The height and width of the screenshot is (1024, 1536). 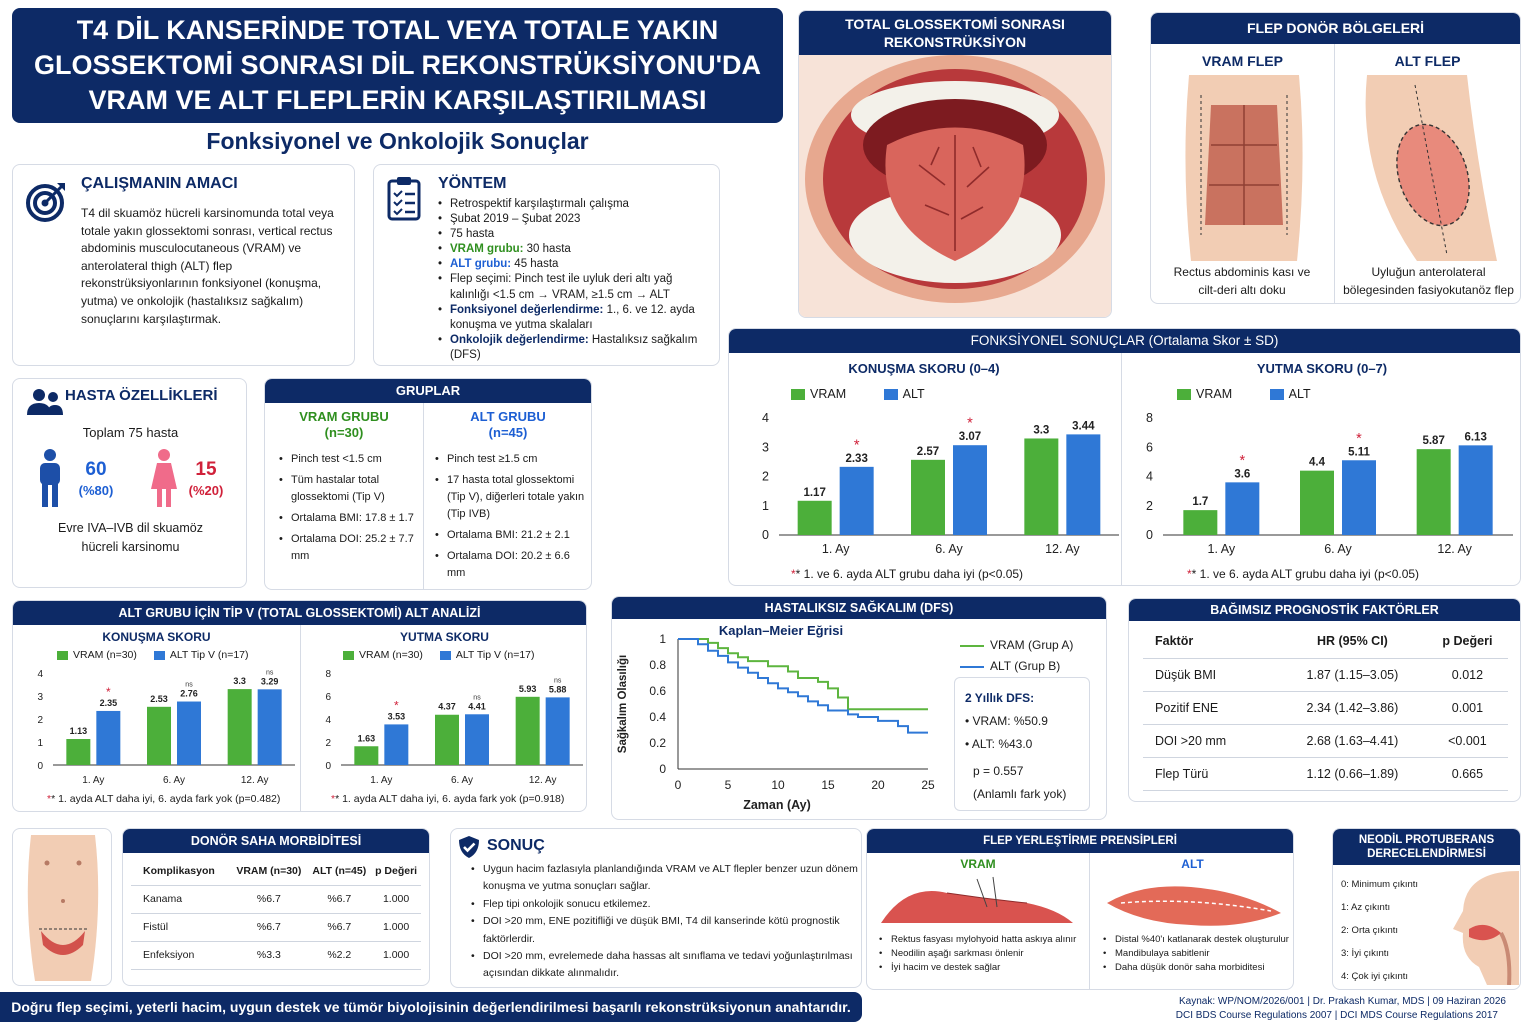 What do you see at coordinates (1352, 642) in the screenshot?
I see `table-header: HR (95% CI)` at bounding box center [1352, 642].